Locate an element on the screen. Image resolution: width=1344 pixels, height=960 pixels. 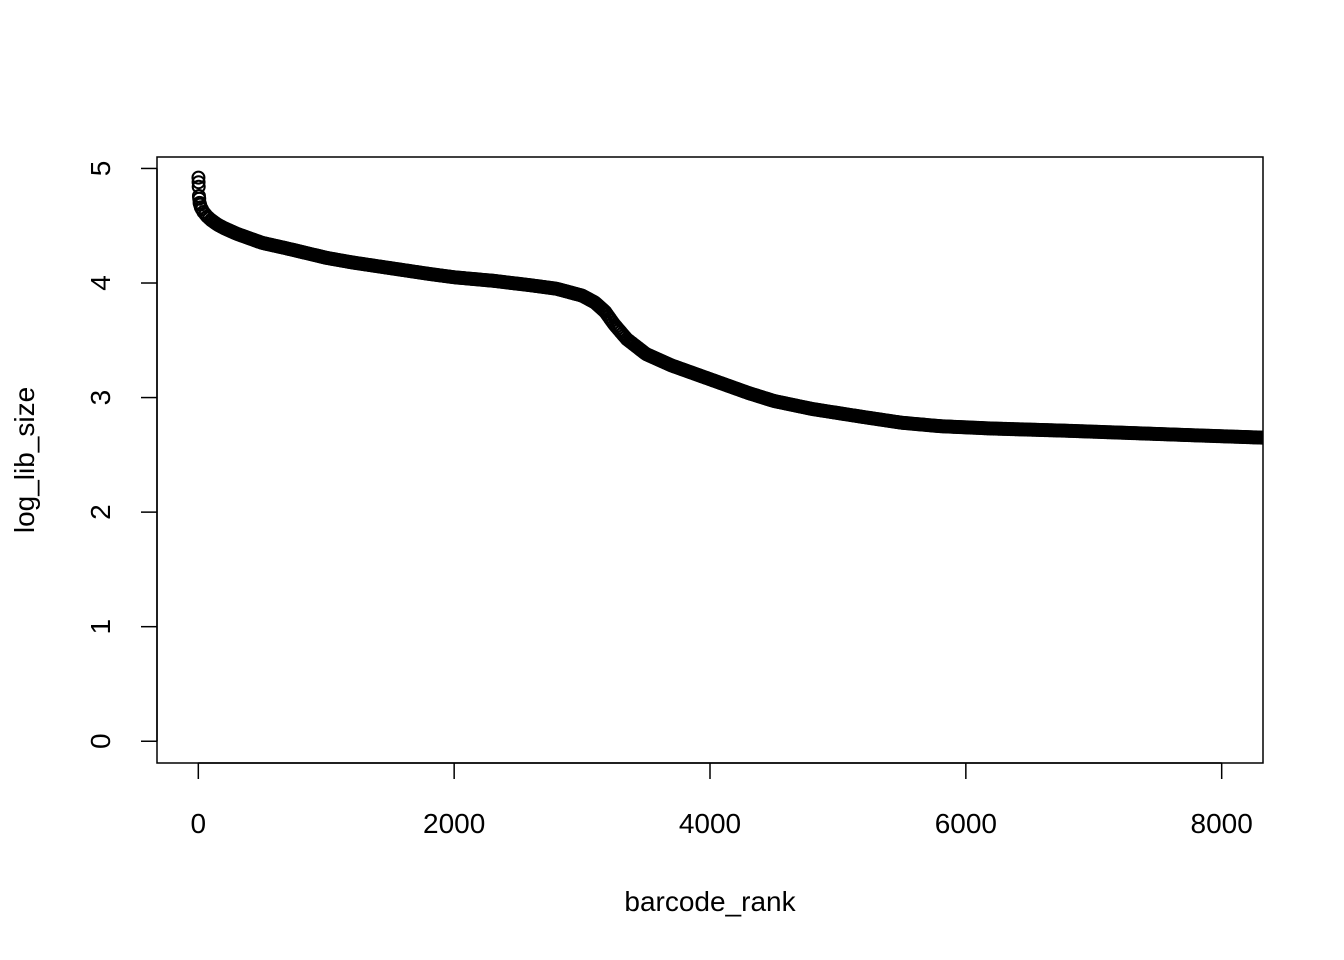
x-tick-label: 6000 is located at coordinates (966, 823).